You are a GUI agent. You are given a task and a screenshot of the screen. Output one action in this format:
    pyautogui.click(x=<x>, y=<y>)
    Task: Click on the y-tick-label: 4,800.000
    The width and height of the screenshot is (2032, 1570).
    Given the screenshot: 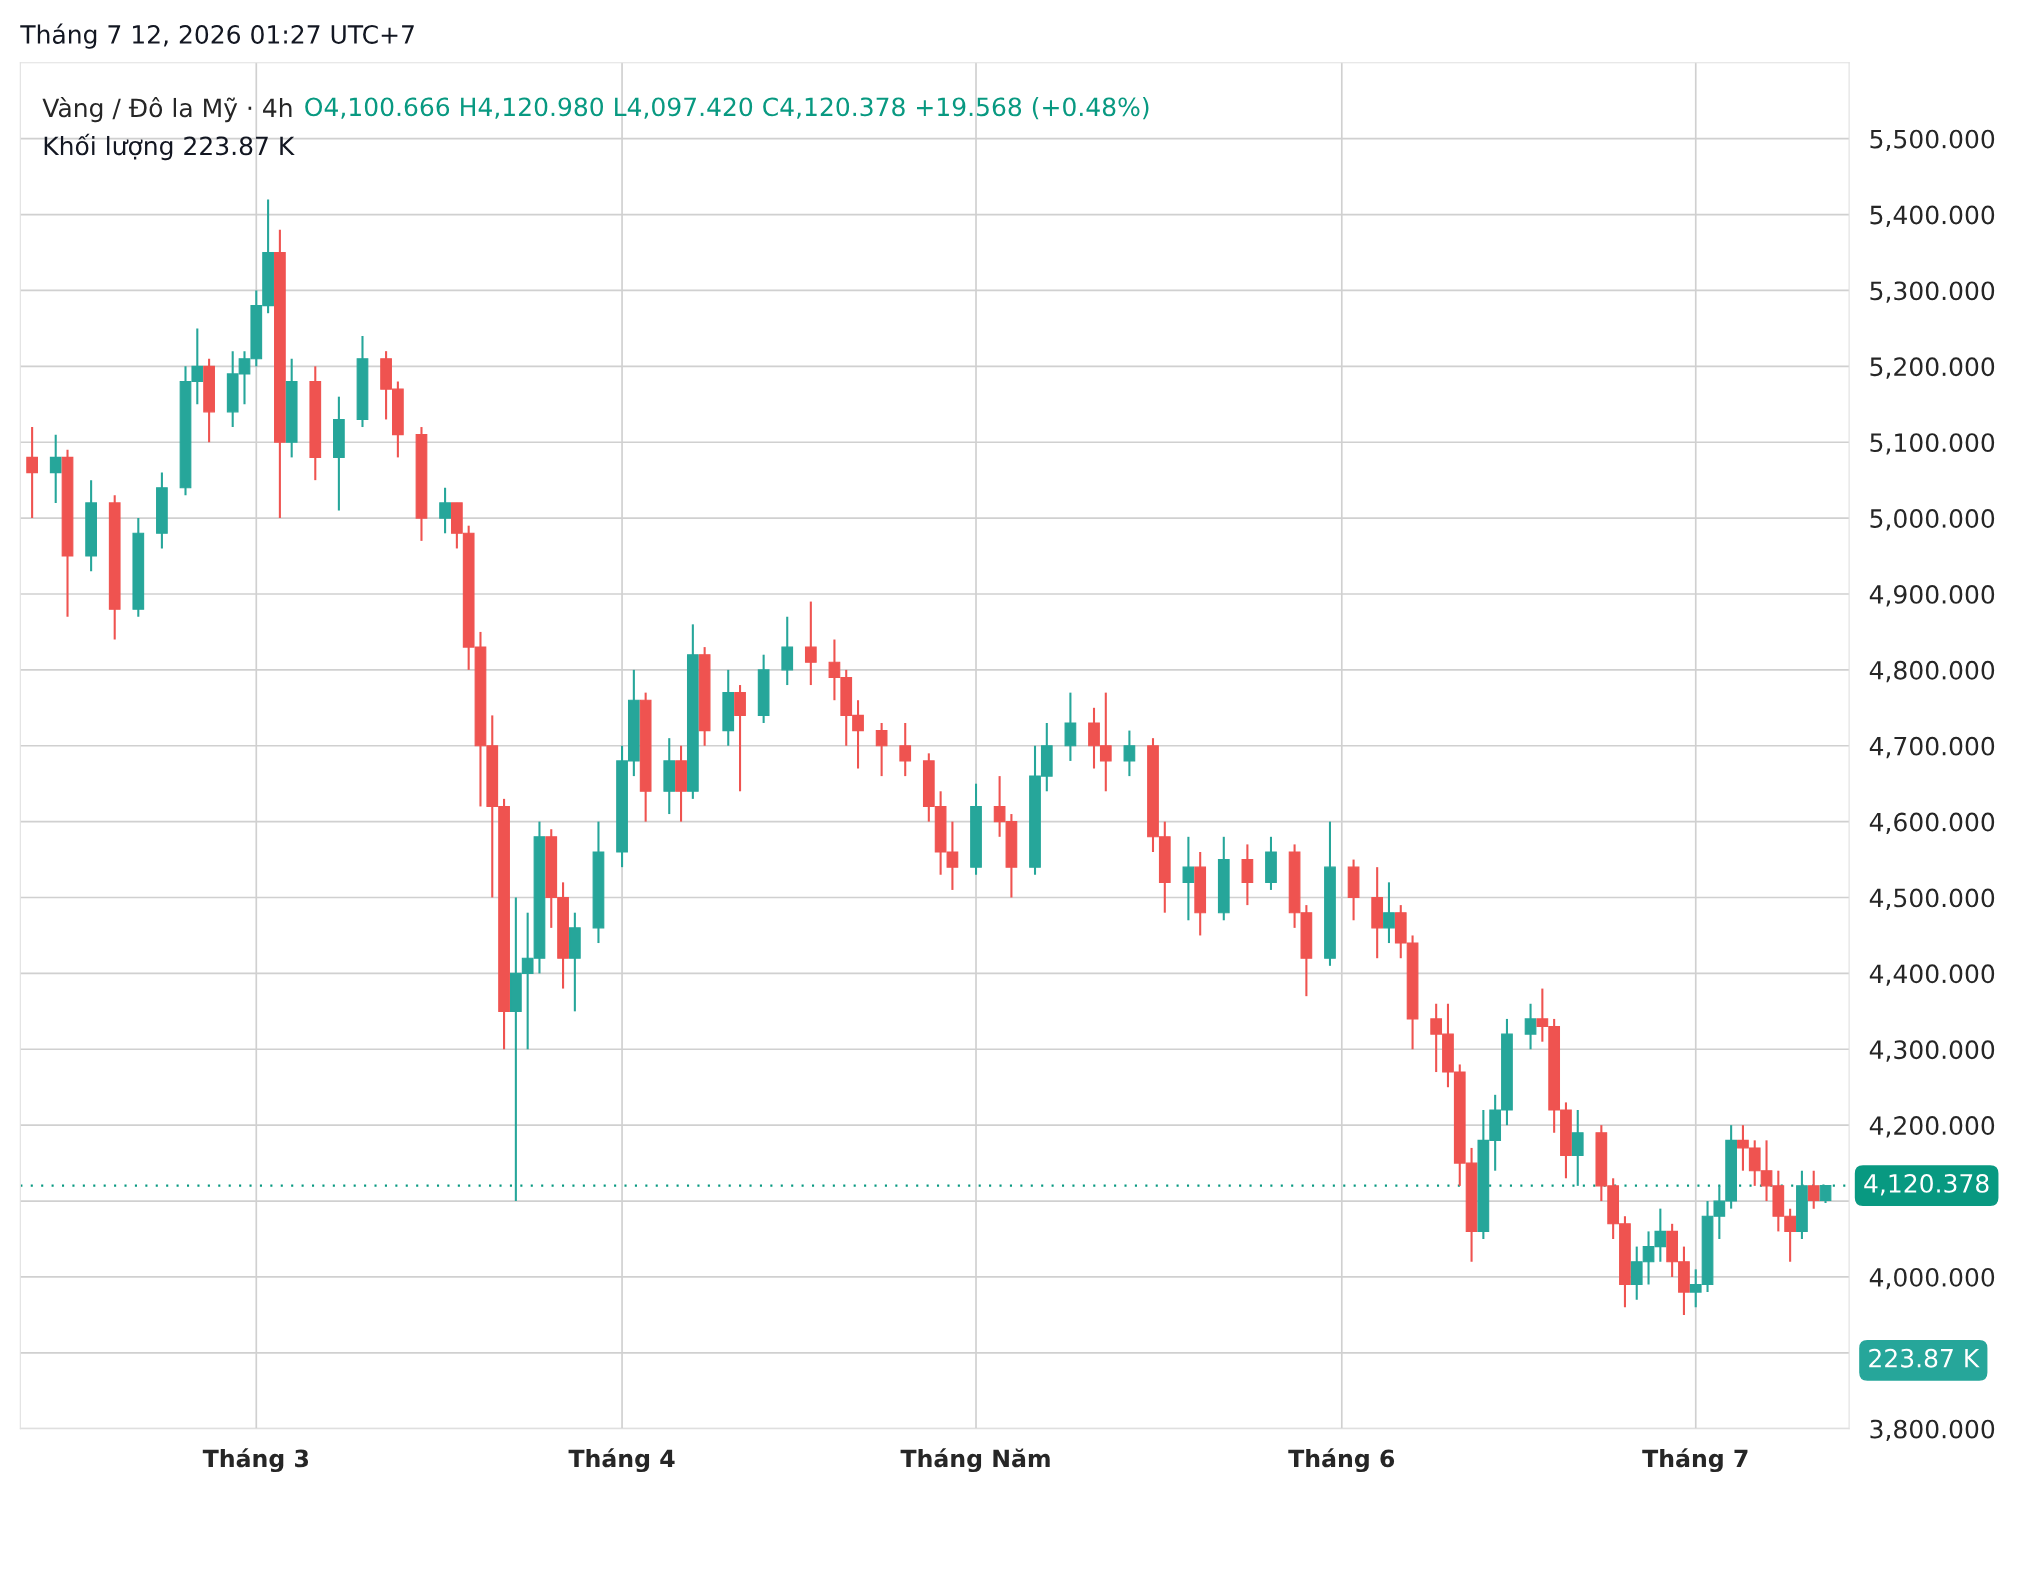 What is the action you would take?
    pyautogui.click(x=1932, y=671)
    